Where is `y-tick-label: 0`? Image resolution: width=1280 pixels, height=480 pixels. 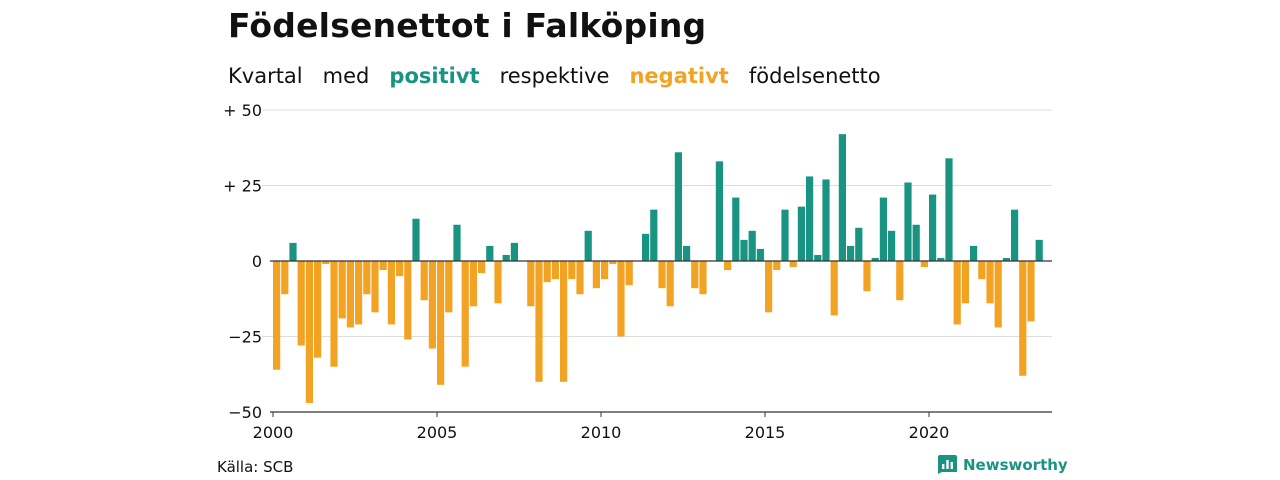
y-tick-label: 0 is located at coordinates (257, 261).